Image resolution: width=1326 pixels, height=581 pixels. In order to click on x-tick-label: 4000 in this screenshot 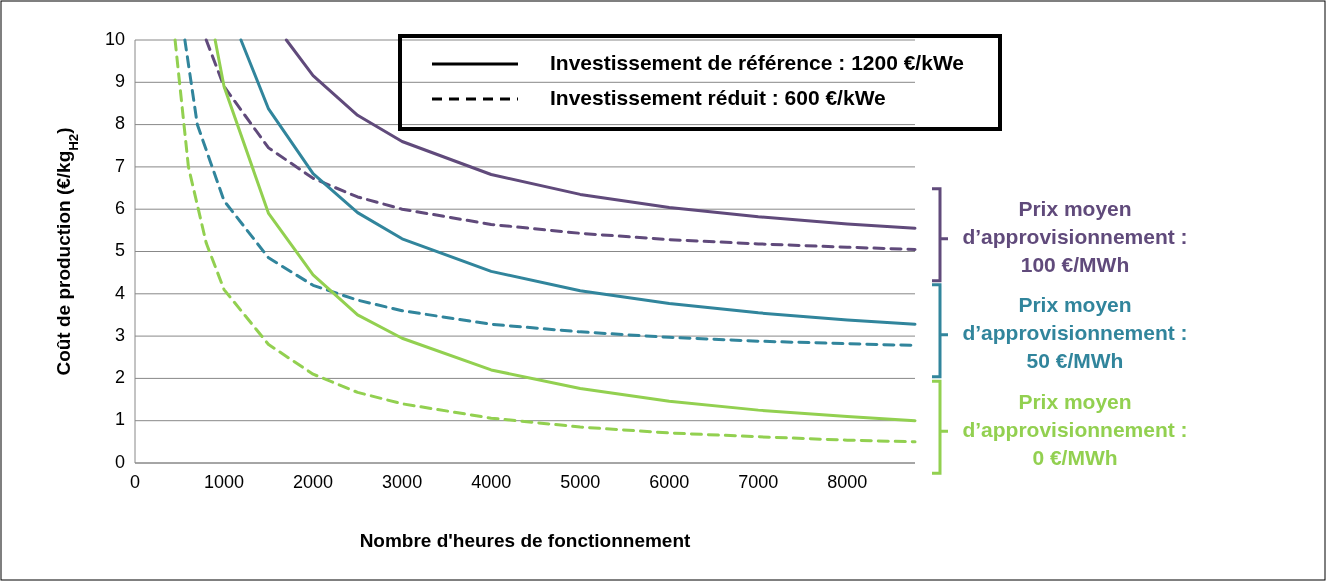, I will do `click(491, 482)`.